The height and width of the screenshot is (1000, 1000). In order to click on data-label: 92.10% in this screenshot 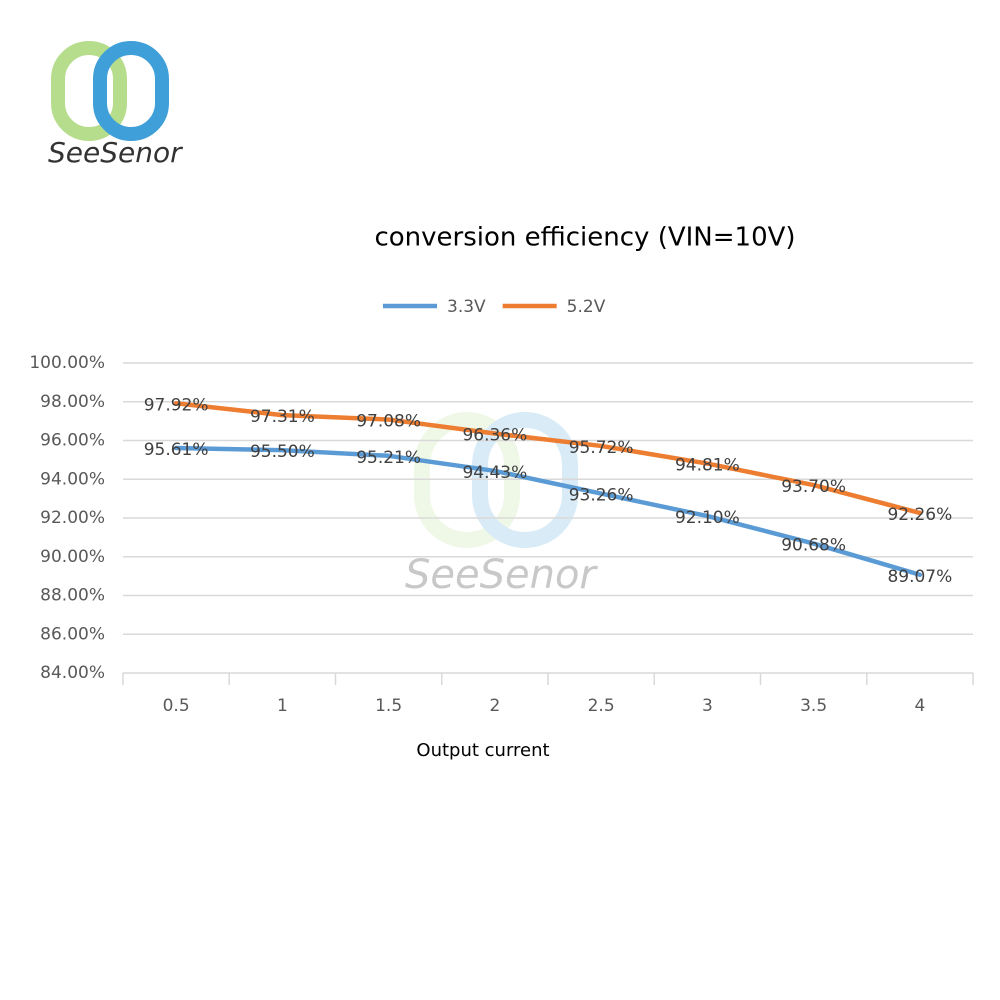, I will do `click(707, 518)`.